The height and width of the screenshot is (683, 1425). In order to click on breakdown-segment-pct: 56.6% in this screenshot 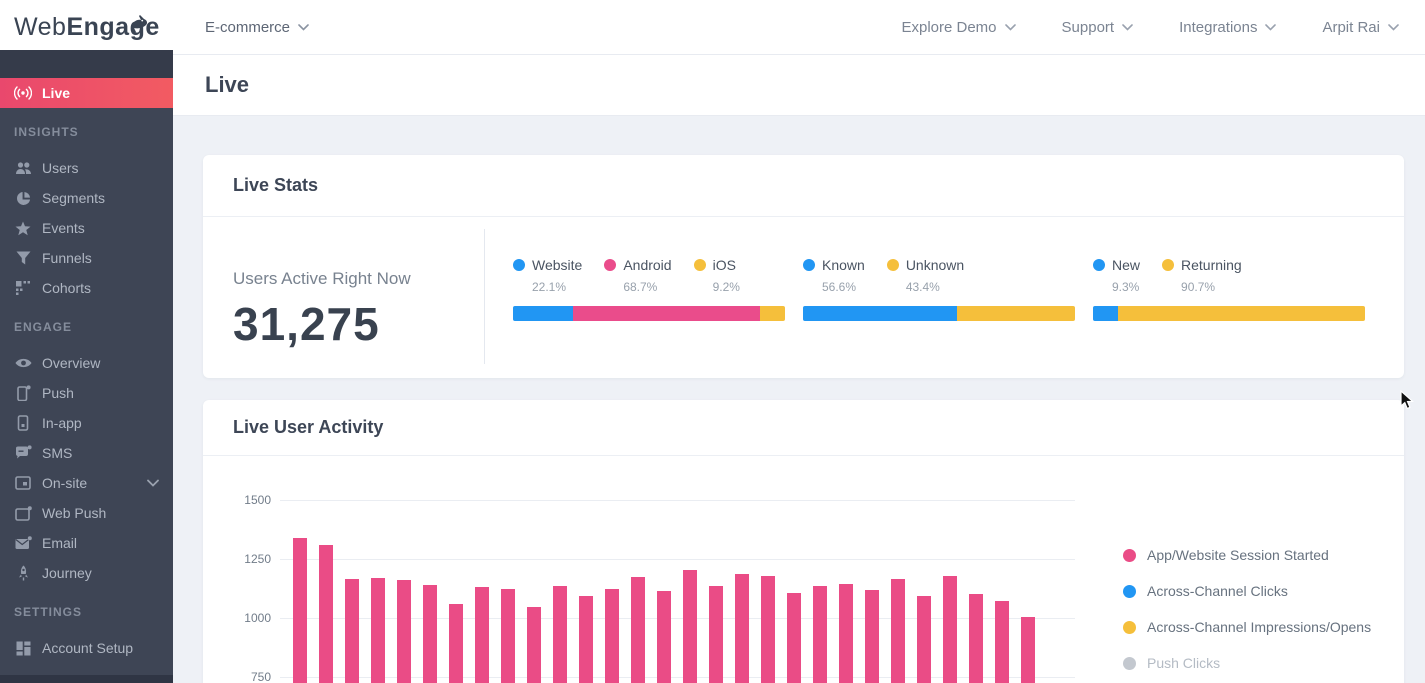, I will do `click(839, 287)`.